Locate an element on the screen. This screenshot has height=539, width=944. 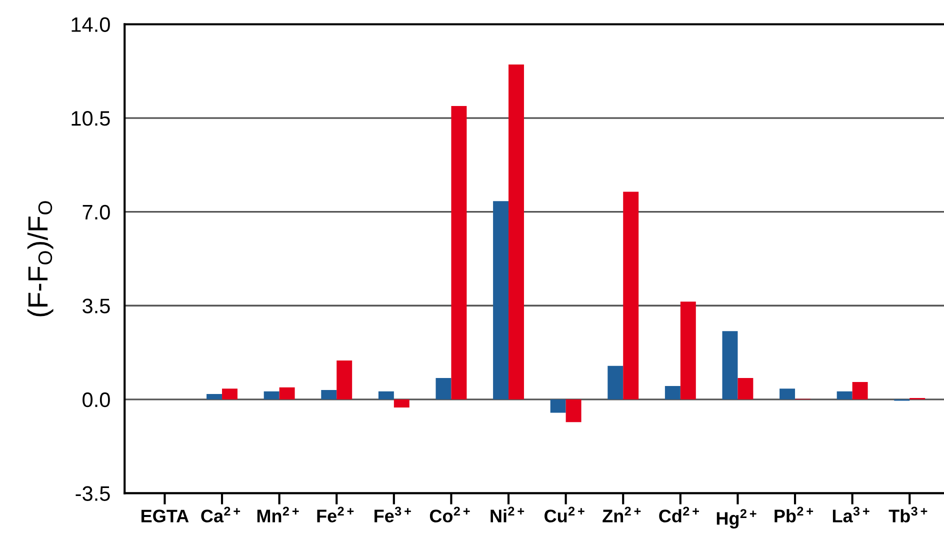
x-tick-label: Fe$^{3+}$ is located at coordinates (392, 514).